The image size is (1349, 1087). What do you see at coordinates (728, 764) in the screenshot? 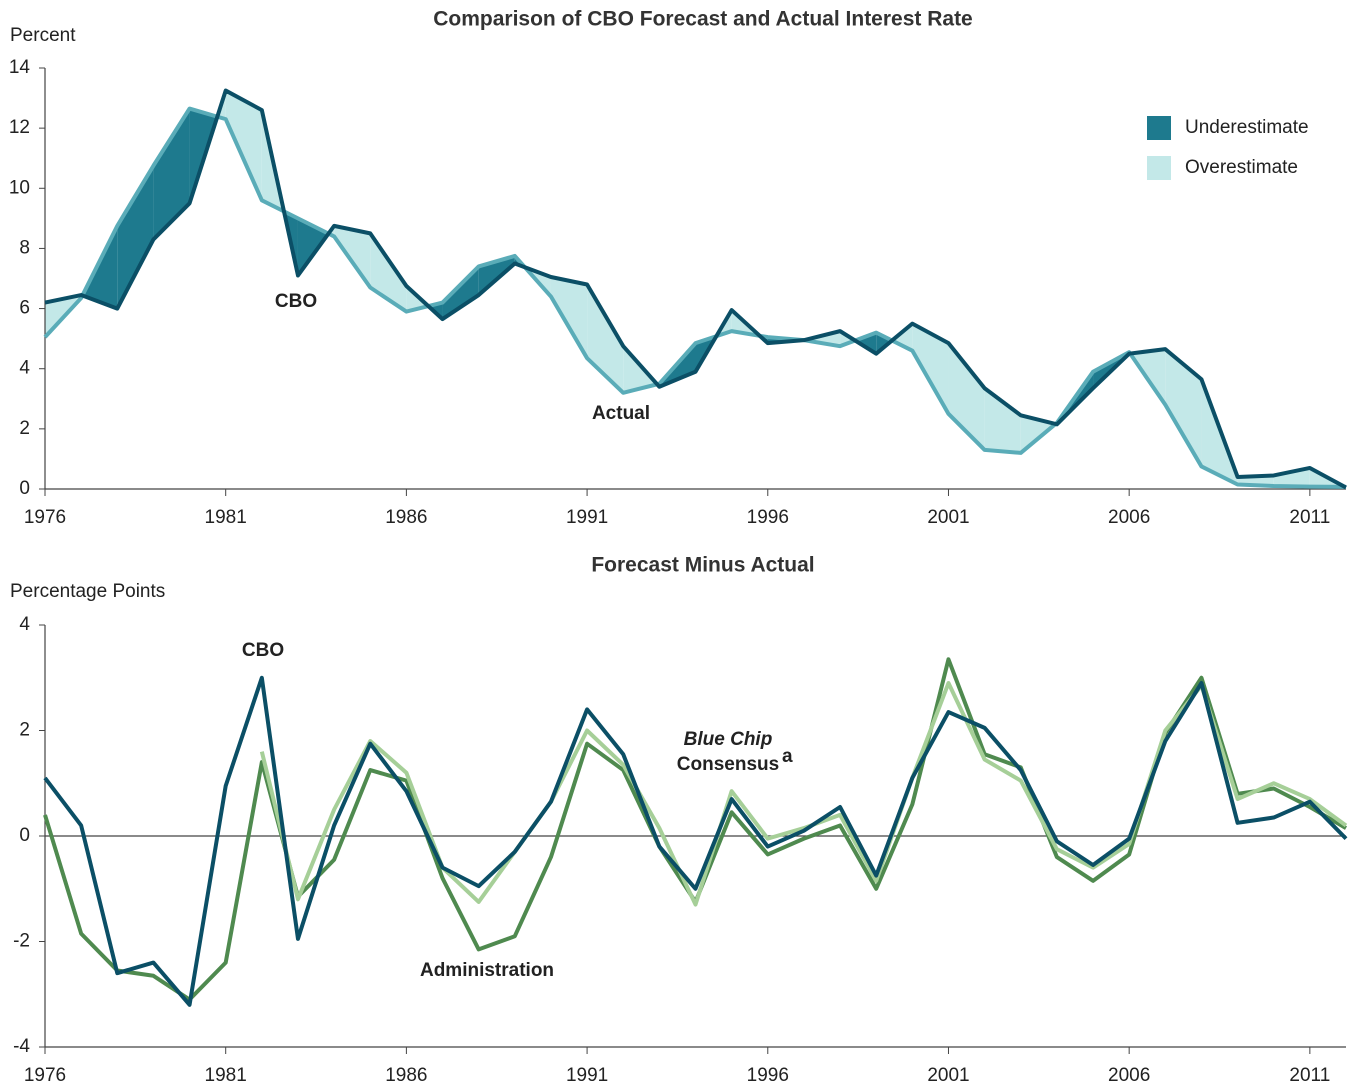
I see `series-label: Consensus` at bounding box center [728, 764].